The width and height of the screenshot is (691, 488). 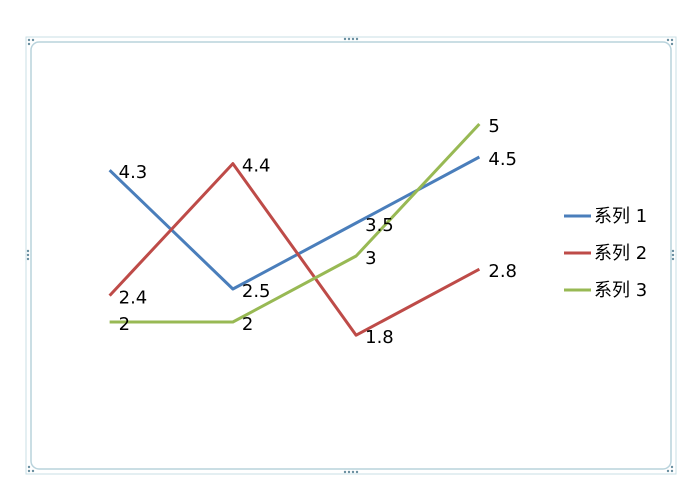 What do you see at coordinates (493, 126) in the screenshot?
I see `data-label: 5` at bounding box center [493, 126].